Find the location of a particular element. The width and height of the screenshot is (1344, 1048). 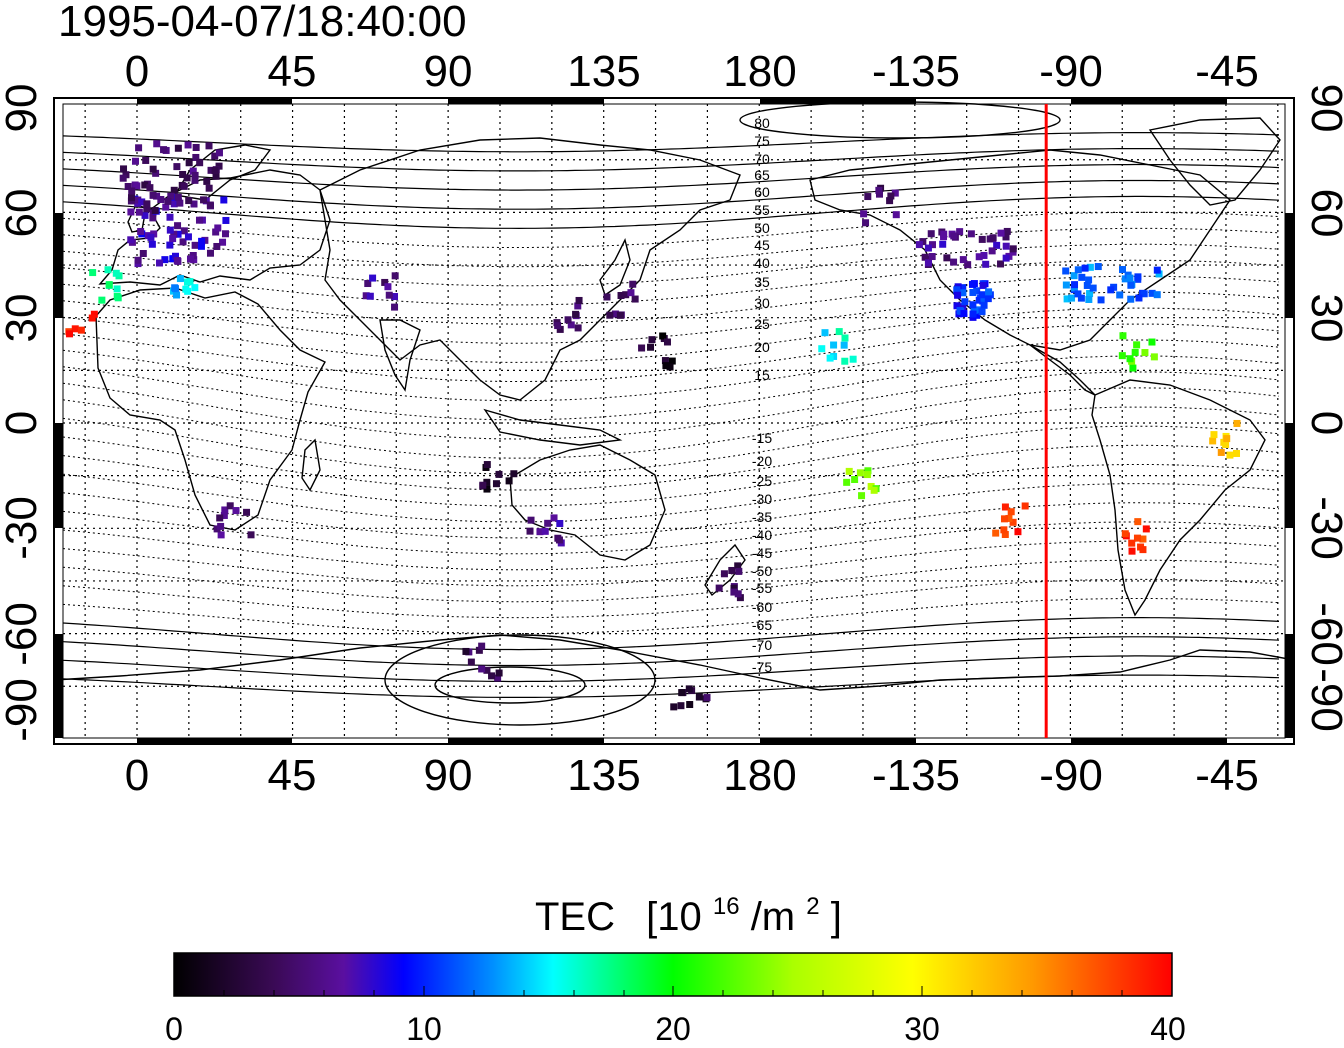

contour-label-45: 45 is located at coordinates (762, 245).